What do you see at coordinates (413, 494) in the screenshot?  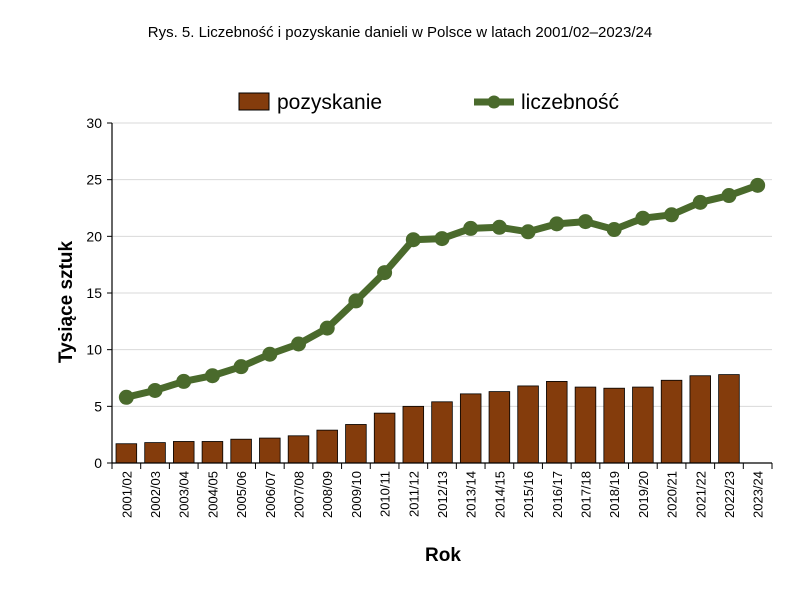 I see `x-tick-label: 2011/12` at bounding box center [413, 494].